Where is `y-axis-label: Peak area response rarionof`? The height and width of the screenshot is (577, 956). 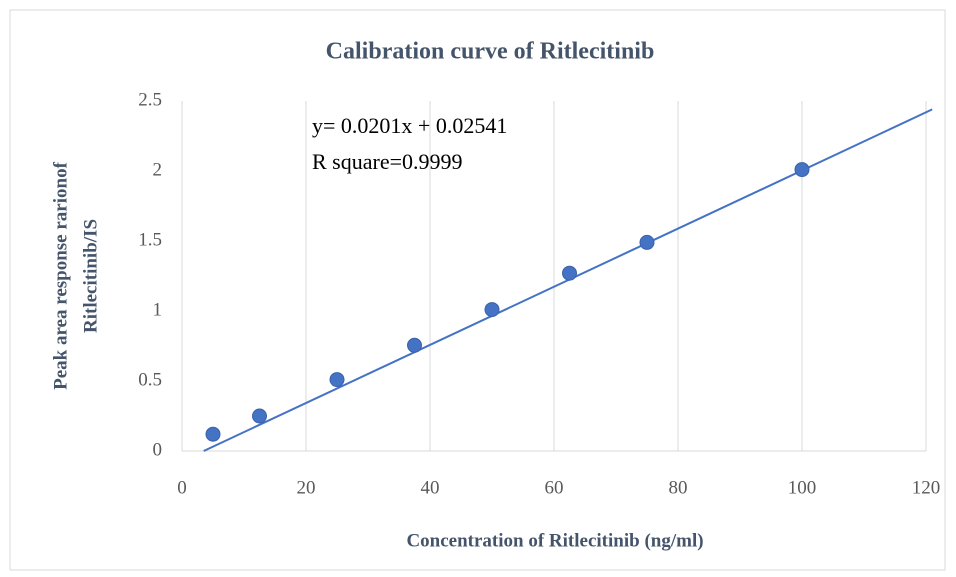
y-axis-label: Peak area response rarionof is located at coordinates (60, 275).